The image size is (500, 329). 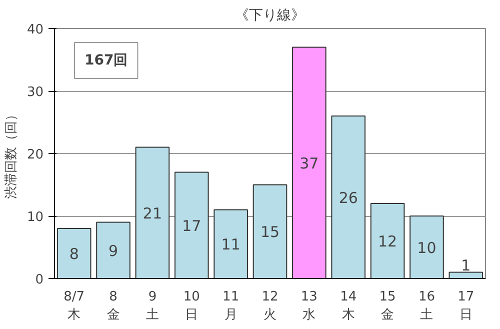 What do you see at coordinates (309, 306) in the screenshot?
I see `x-tick-label: 13 水` at bounding box center [309, 306].